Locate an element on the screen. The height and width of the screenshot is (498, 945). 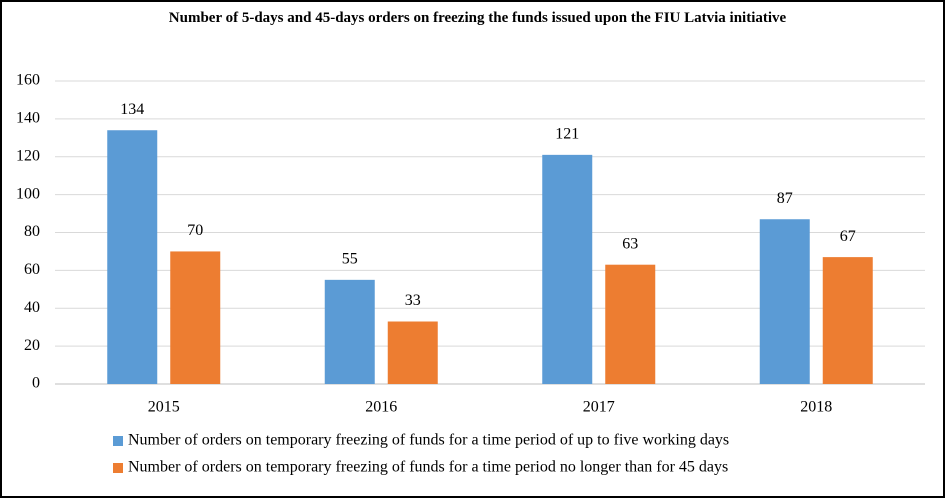
y-tick-label: 80 is located at coordinates (32, 231).